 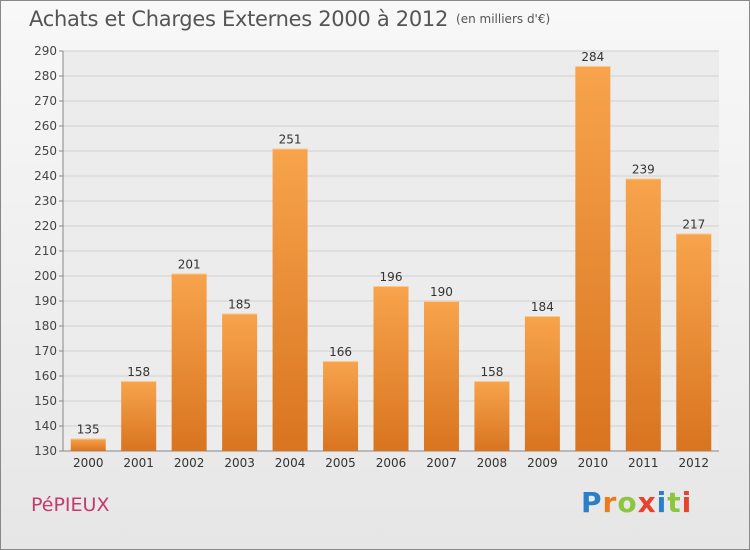 What do you see at coordinates (492, 463) in the screenshot?
I see `x-tick-label: 2008` at bounding box center [492, 463].